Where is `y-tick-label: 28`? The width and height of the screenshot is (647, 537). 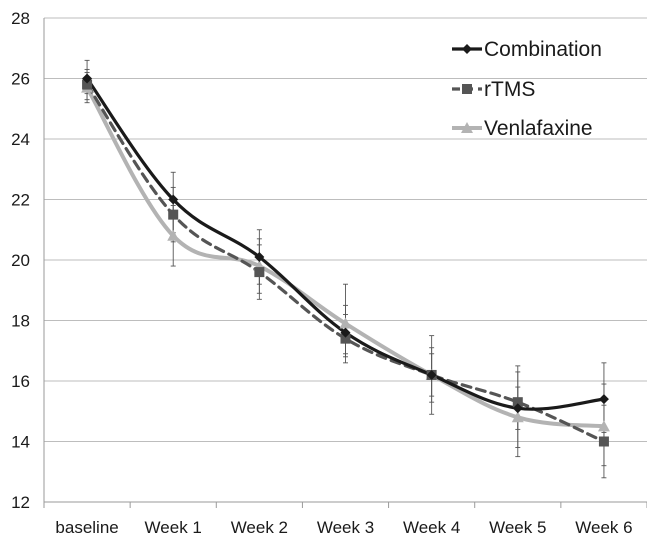
y-tick-label: 28 is located at coordinates (20, 18).